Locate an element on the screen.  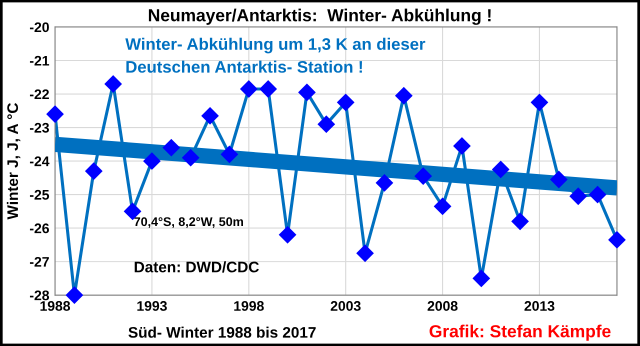
text: Grafik: Stefan Kämpfe is located at coordinates (520, 332).